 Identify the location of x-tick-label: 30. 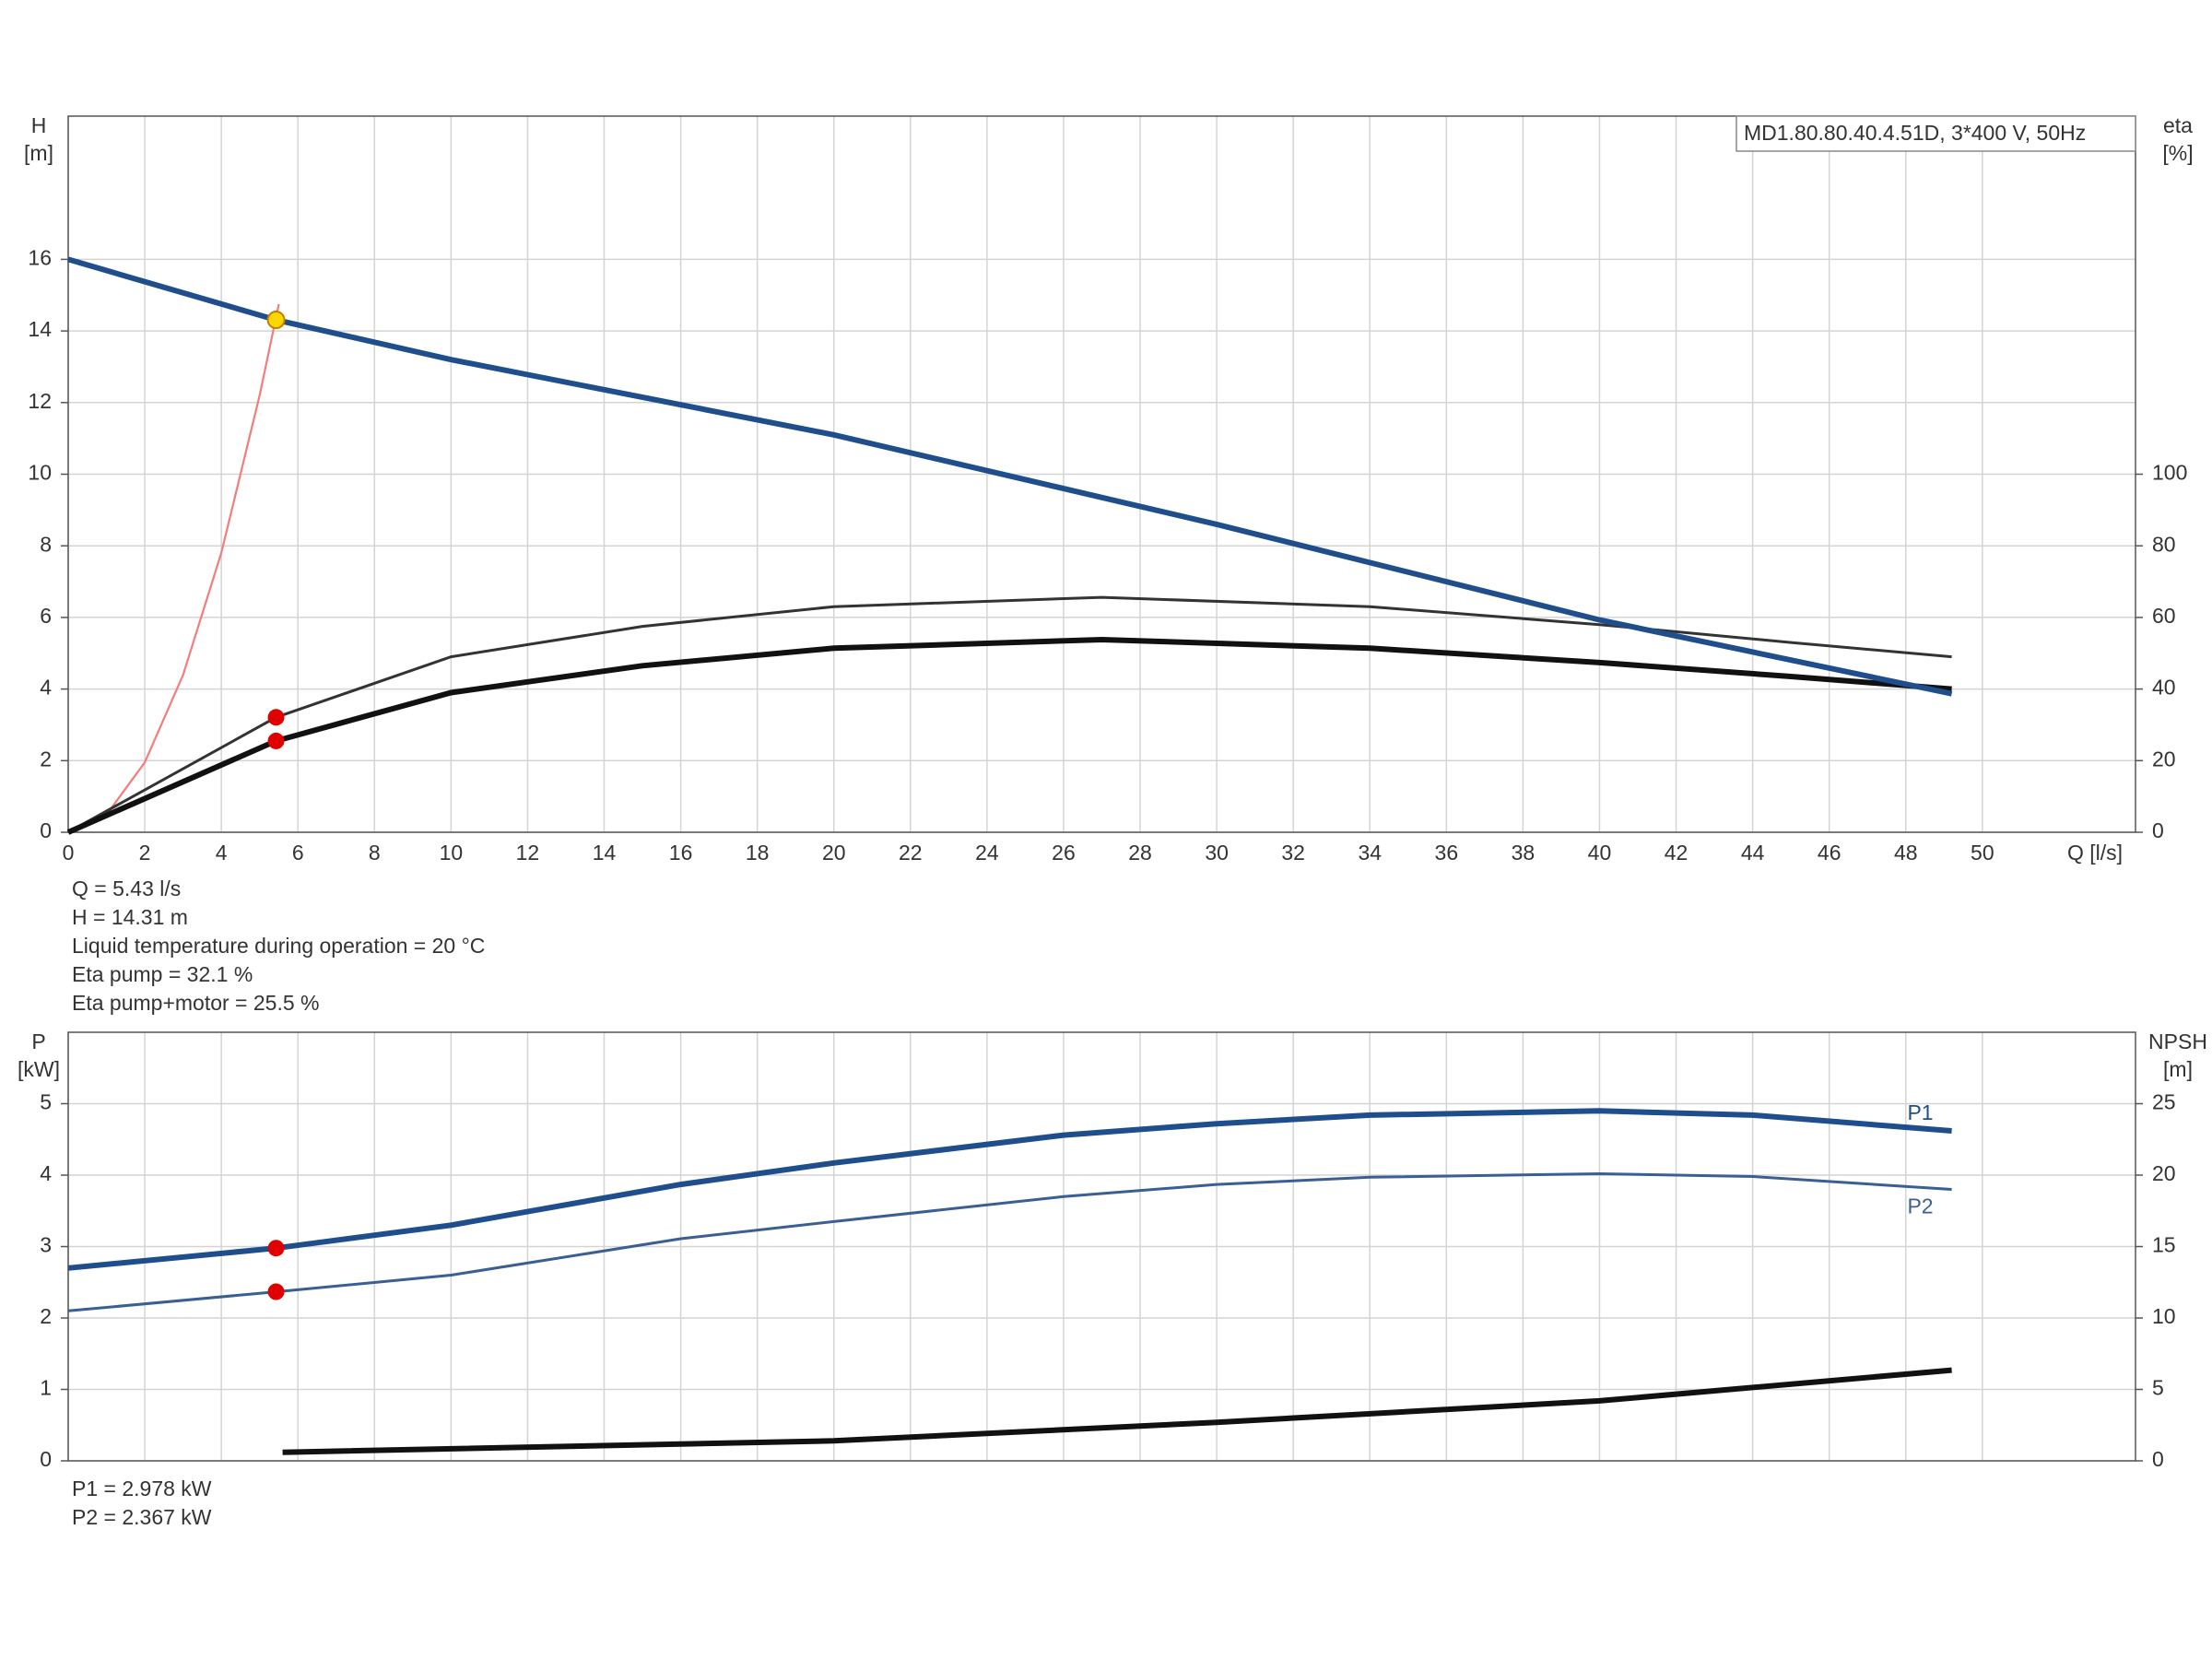
(1217, 853).